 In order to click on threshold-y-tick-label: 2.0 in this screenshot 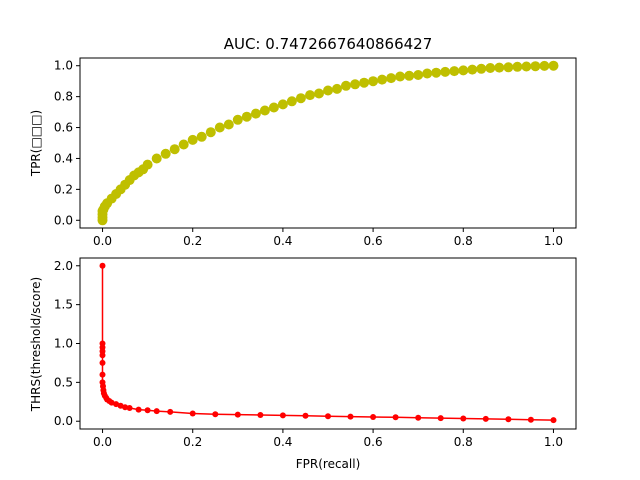, I will do `click(63, 266)`.